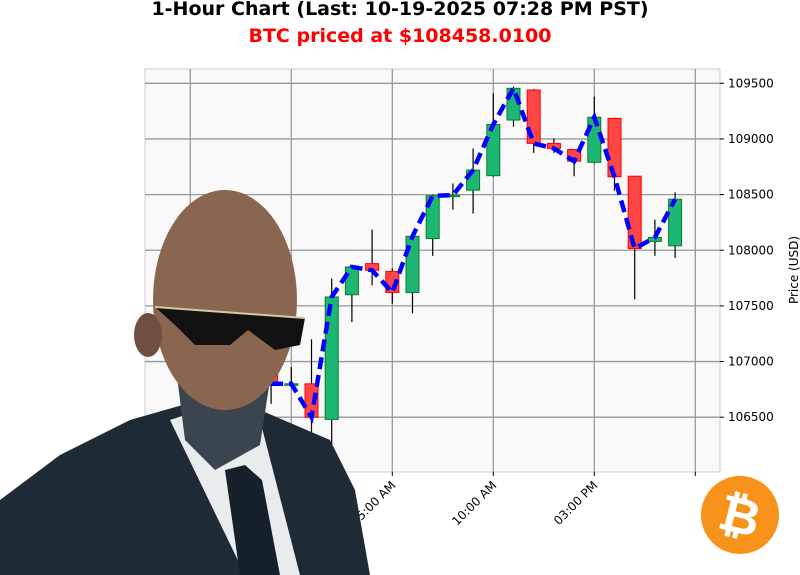 The height and width of the screenshot is (575, 800). What do you see at coordinates (751, 417) in the screenshot?
I see `y-tick-label: 106500` at bounding box center [751, 417].